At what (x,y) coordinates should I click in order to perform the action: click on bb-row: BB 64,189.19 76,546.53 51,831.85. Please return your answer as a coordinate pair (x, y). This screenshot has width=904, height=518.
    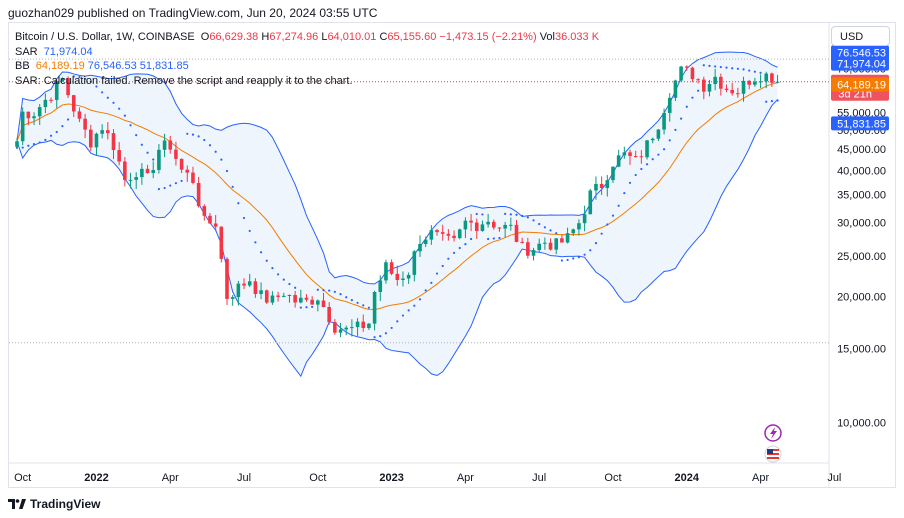
    Looking at the image, I should click on (307, 66).